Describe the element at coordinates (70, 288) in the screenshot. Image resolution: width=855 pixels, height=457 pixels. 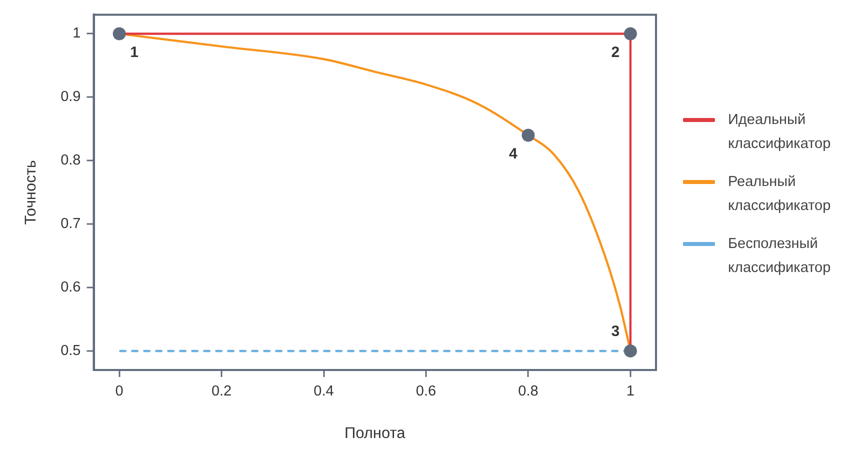
I see `y-tick-label: 0.6` at that location.